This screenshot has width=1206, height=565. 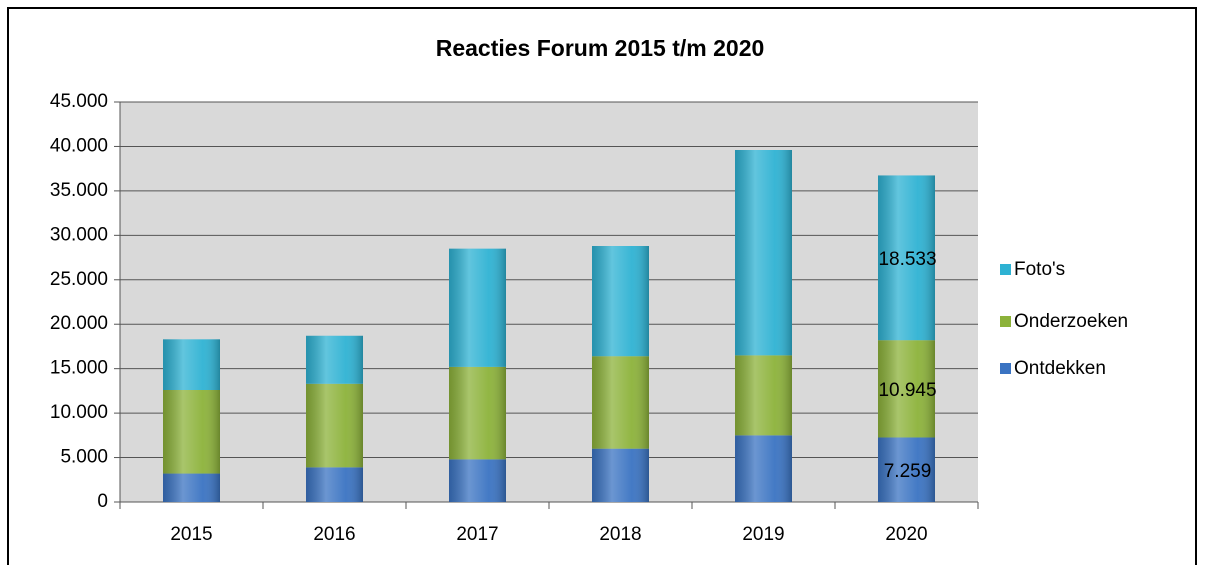 What do you see at coordinates (1060, 368) in the screenshot?
I see `legend-label: Ontdekken` at bounding box center [1060, 368].